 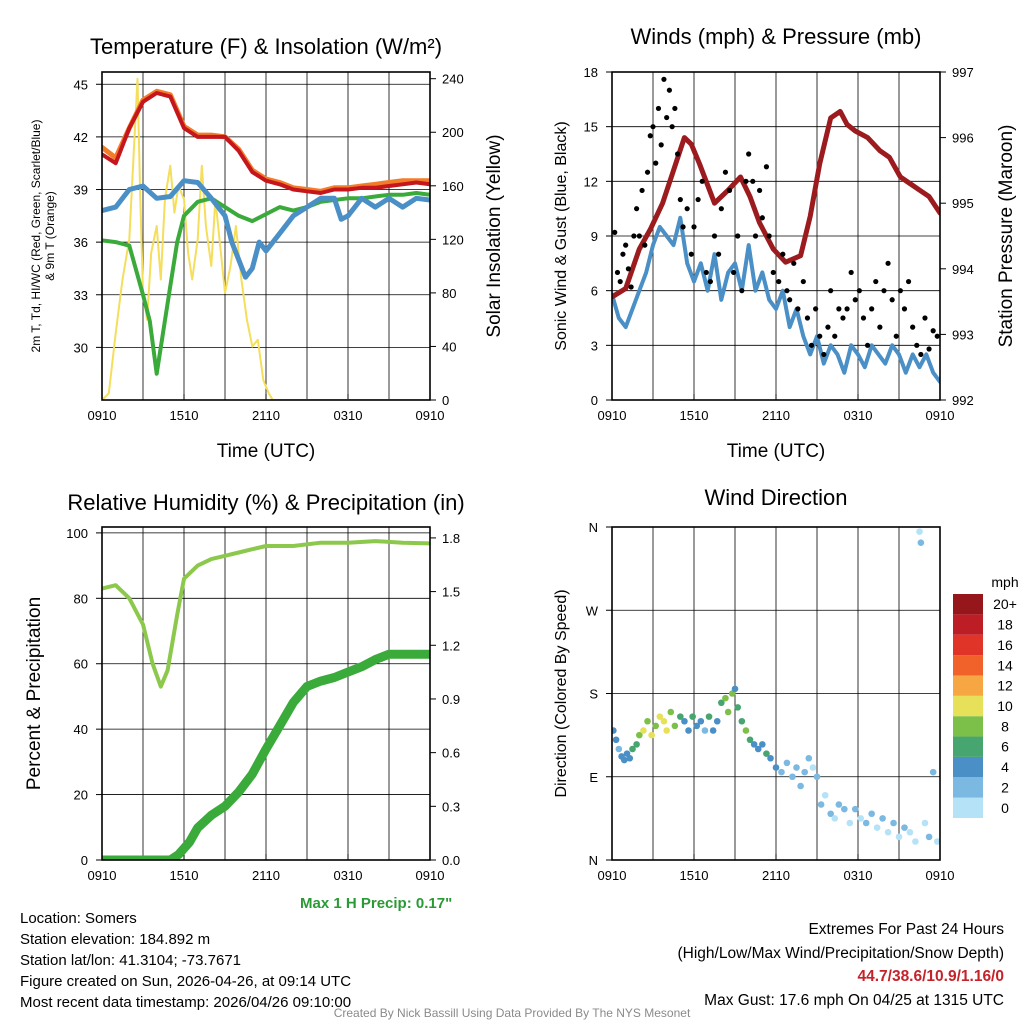 What do you see at coordinates (968, 665) in the screenshot?
I see `legend-swatch` at bounding box center [968, 665].